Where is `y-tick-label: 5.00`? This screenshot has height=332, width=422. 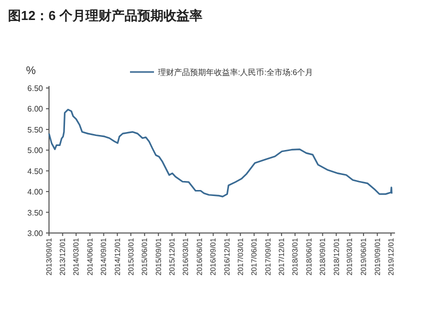
y-tick-label: 5.00 is located at coordinates (35, 151).